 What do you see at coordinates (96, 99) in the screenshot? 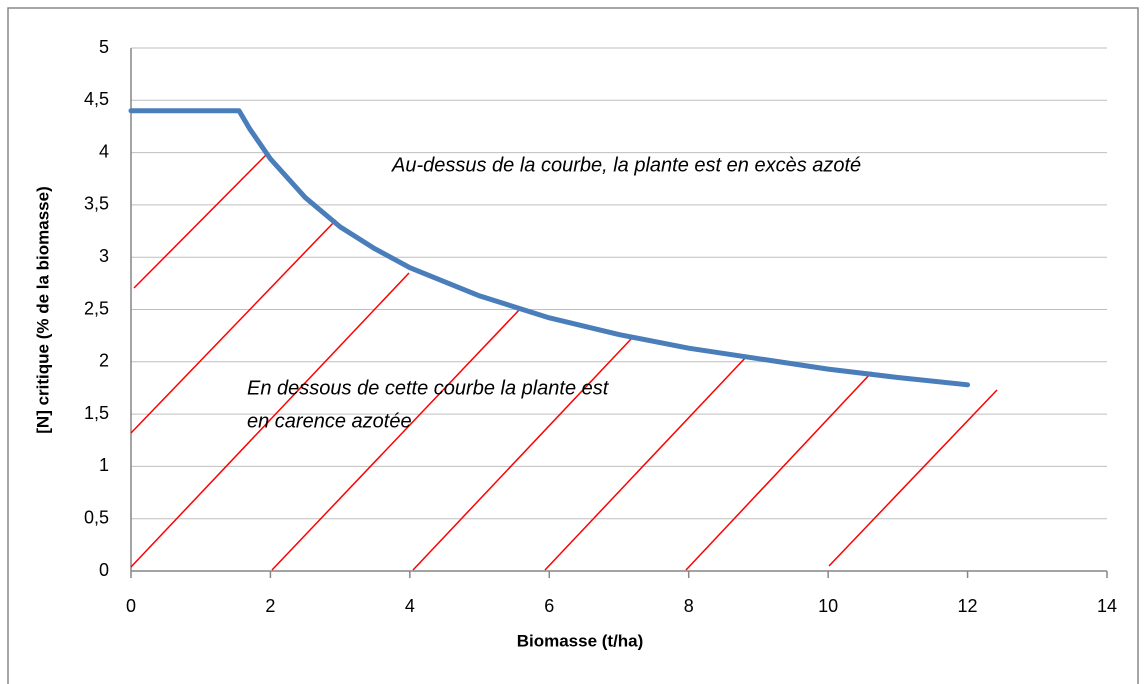
I see `y-tick-label: 4,5` at bounding box center [96, 99].